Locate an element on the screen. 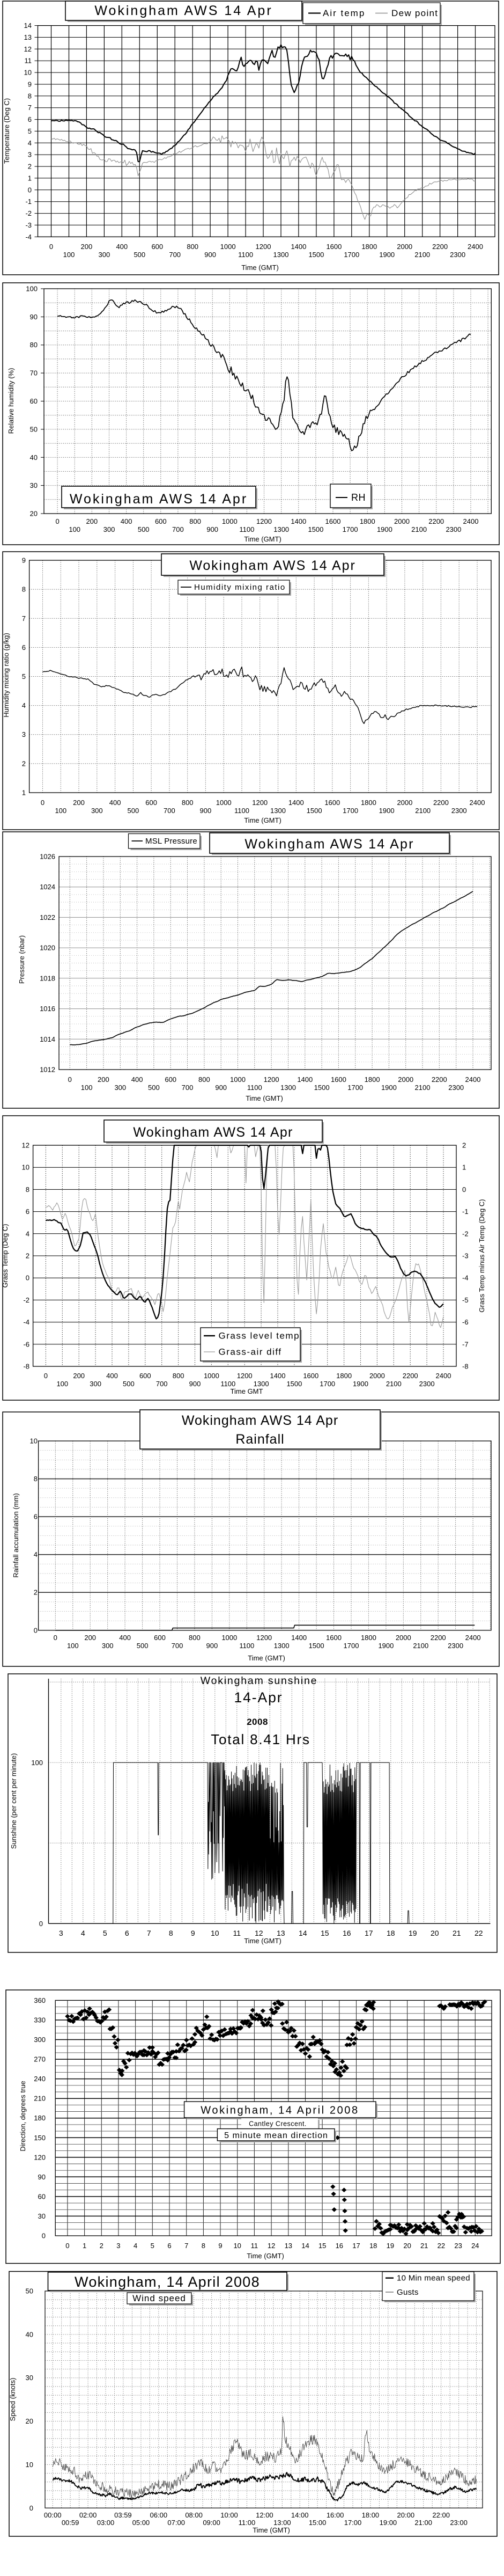 The height and width of the screenshot is (2576, 504). svg-text: 03:59 is located at coordinates (123, 2515).